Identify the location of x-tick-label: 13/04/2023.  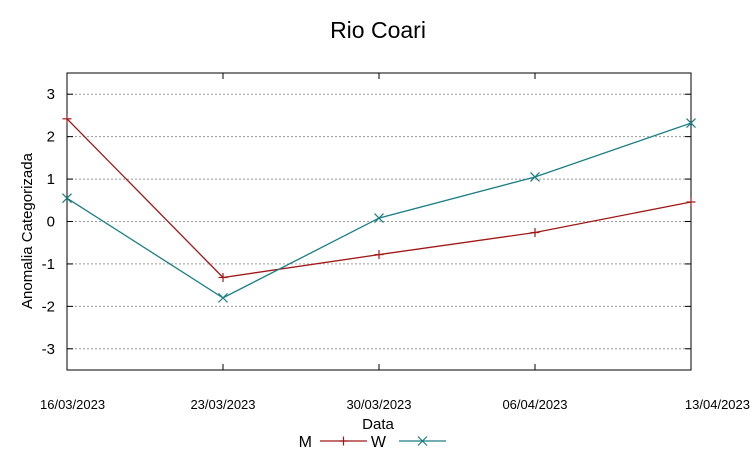
(717, 404).